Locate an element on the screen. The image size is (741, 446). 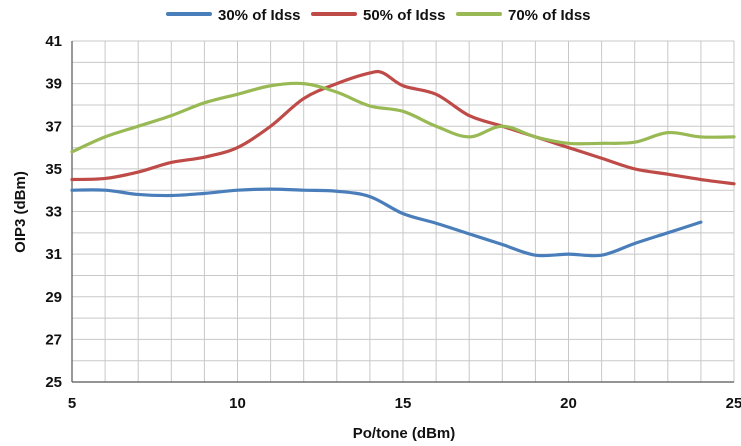
x-tick-label: 15 is located at coordinates (403, 403).